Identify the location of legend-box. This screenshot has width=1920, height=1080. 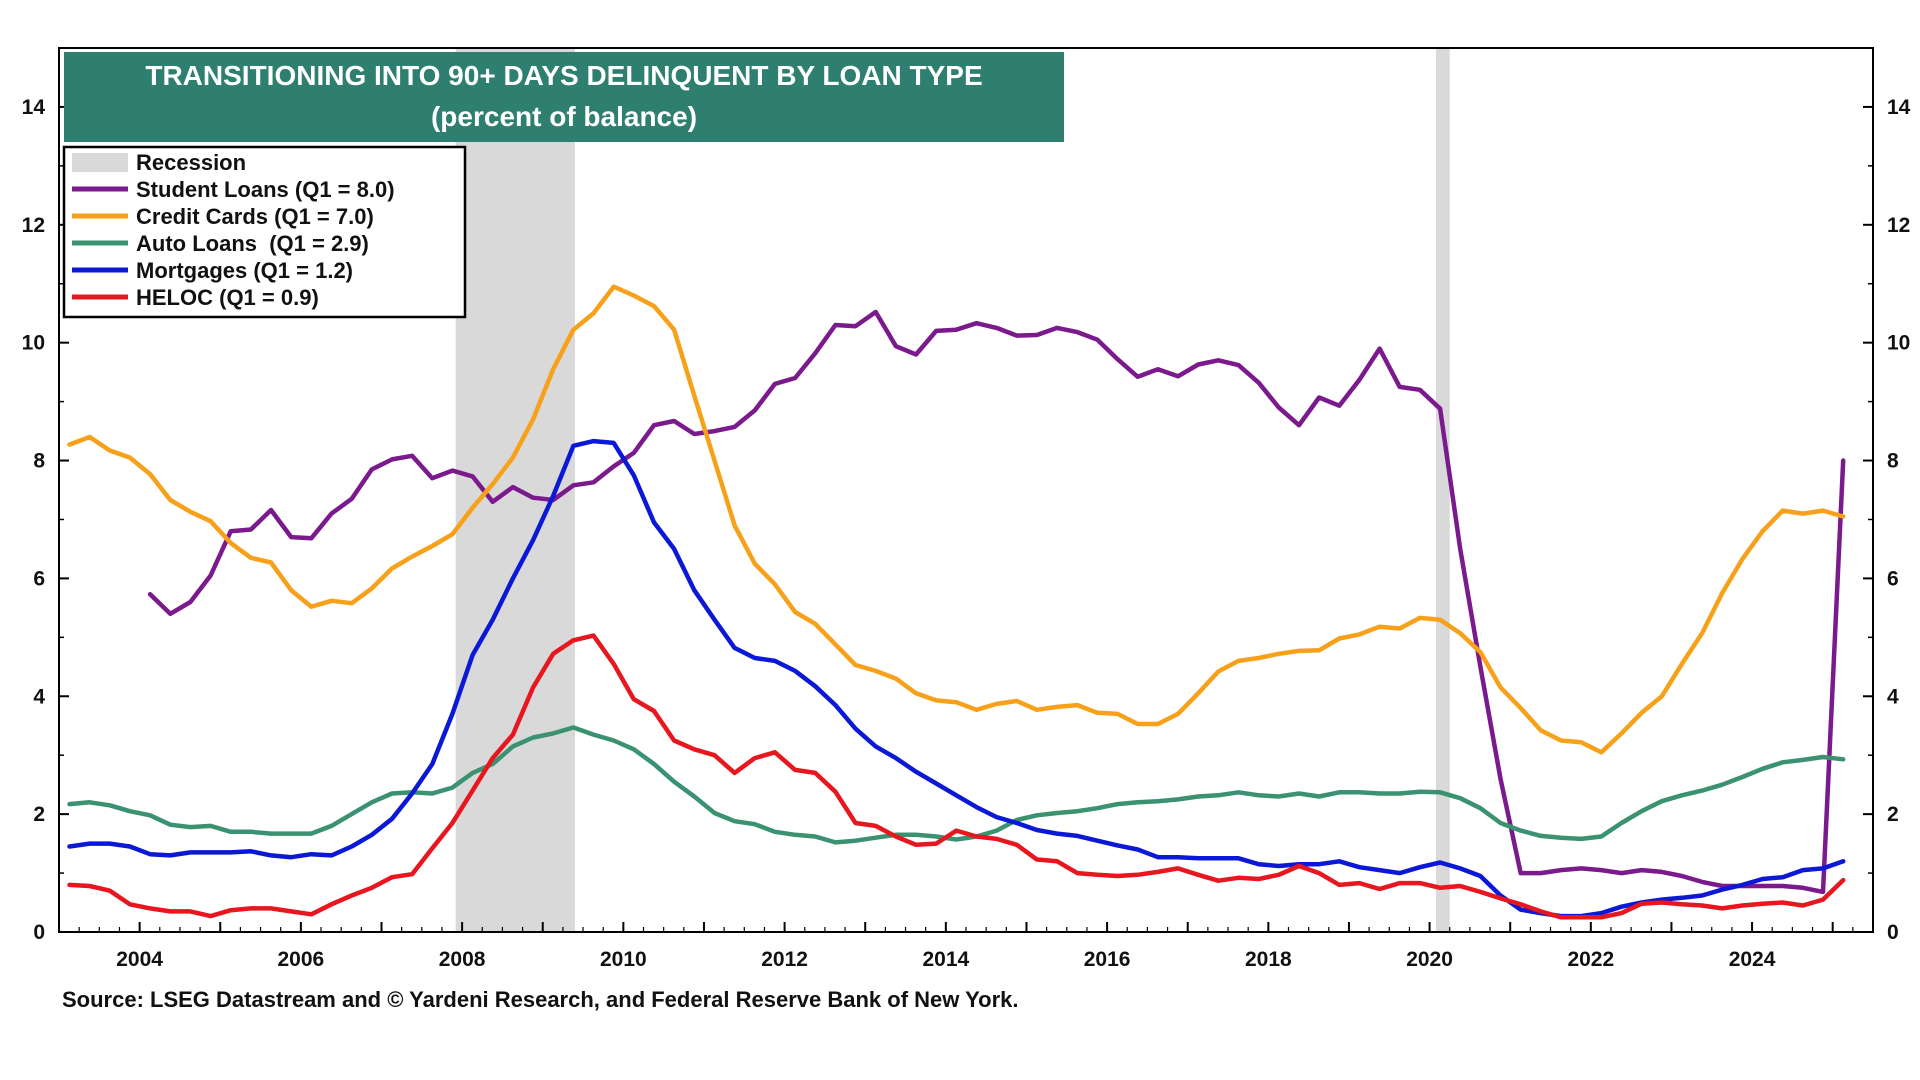
(264, 232).